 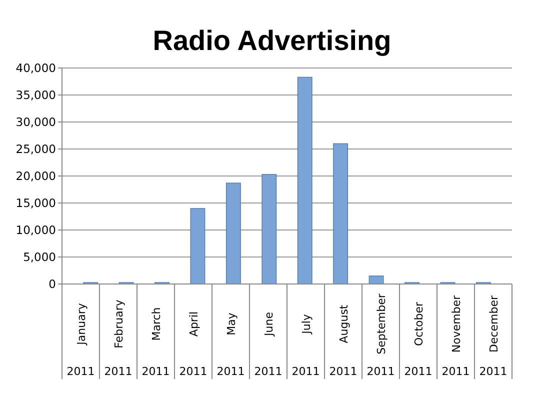 I want to click on category-label: January 2011, so click(x=80, y=340).